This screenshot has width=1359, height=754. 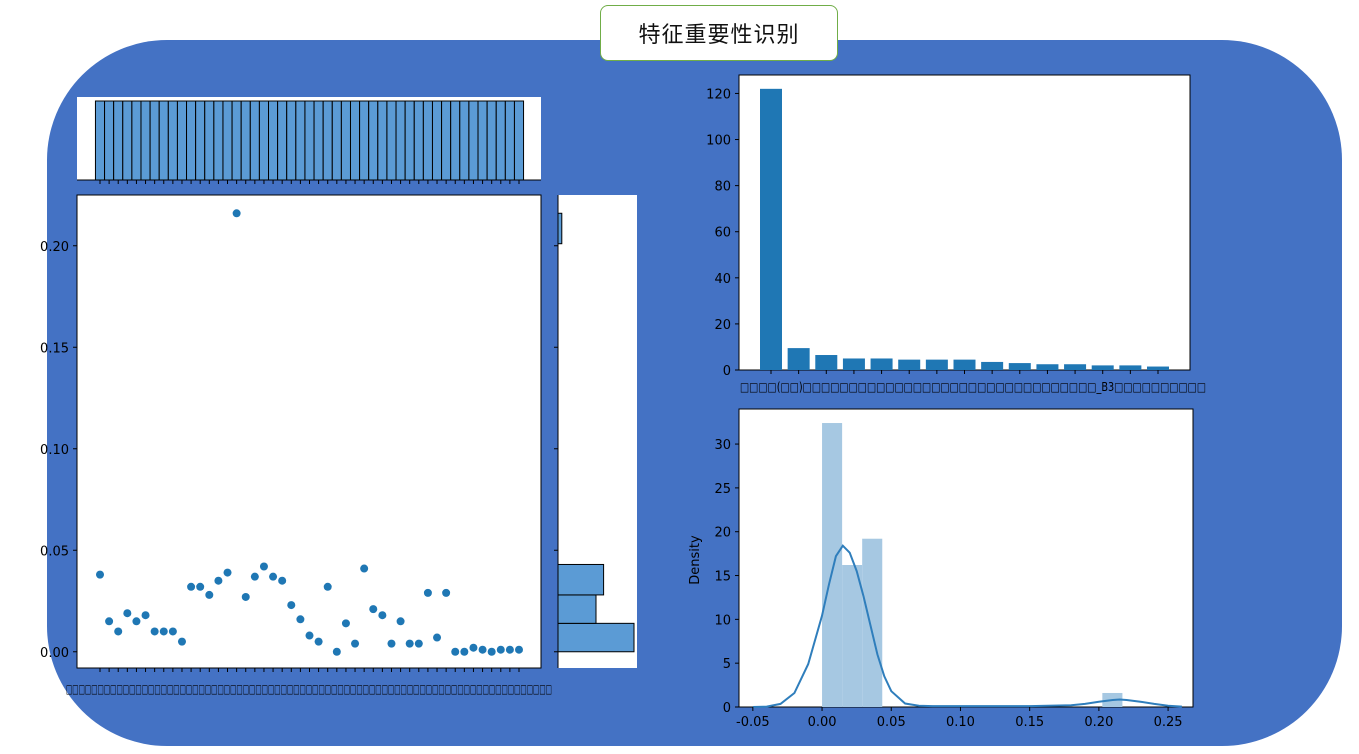 I want to click on bar-y-tick-label: 20, so click(x=722, y=325).